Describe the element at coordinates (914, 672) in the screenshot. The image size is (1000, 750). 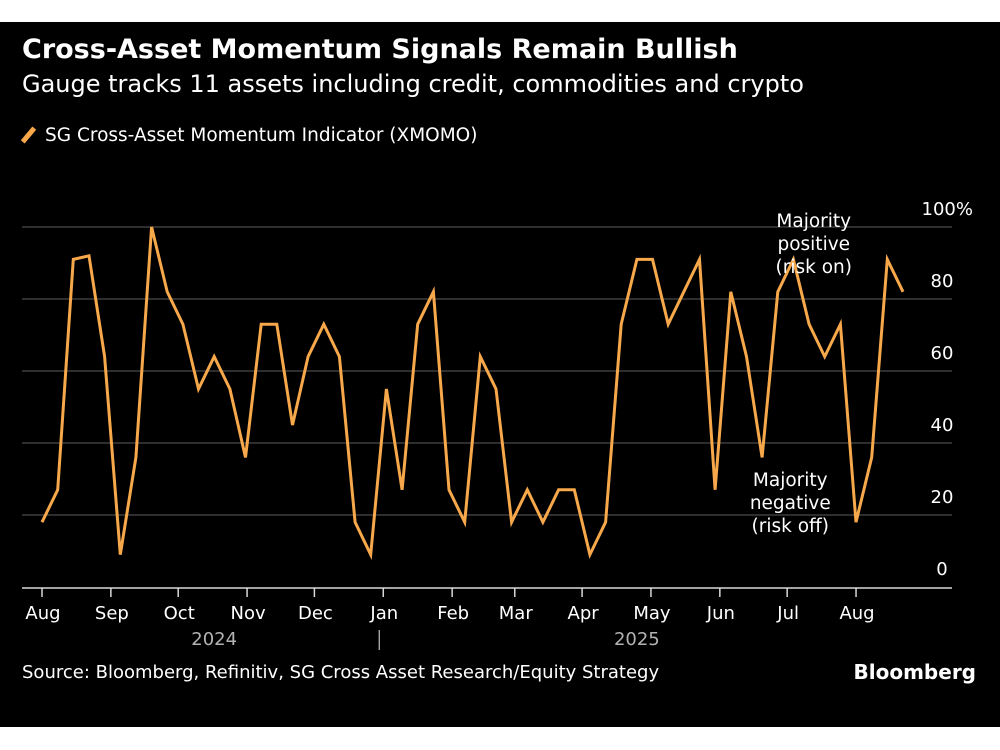
I see `bloomberg-logo: Bloomberg` at that location.